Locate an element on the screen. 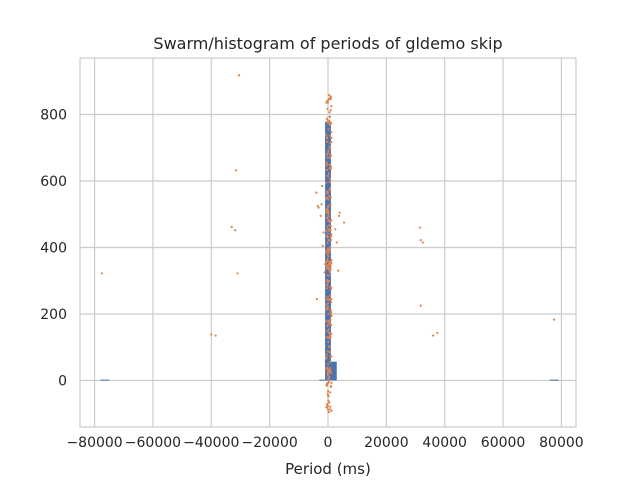 The height and width of the screenshot is (480, 640). y-tick-labels: 0 200 400 600 800 is located at coordinates (53, 249).